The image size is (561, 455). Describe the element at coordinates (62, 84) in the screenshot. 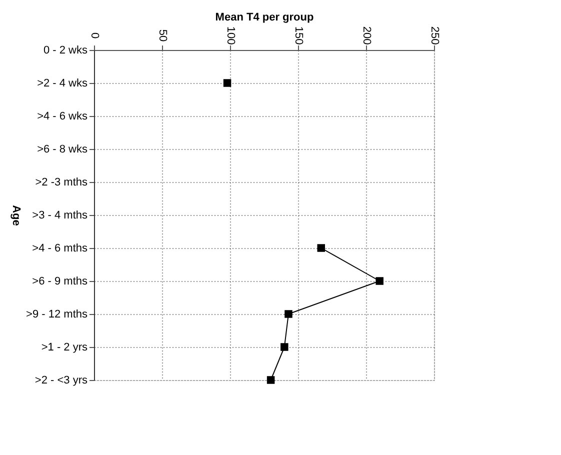

I see `y-tick-label: >2 - 4 wks` at that location.